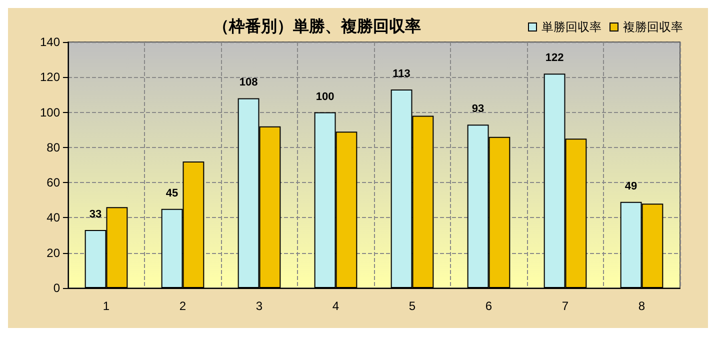 This screenshot has width=716, height=337. Describe the element at coordinates (325, 96) in the screenshot. I see `data-label: 100` at that location.